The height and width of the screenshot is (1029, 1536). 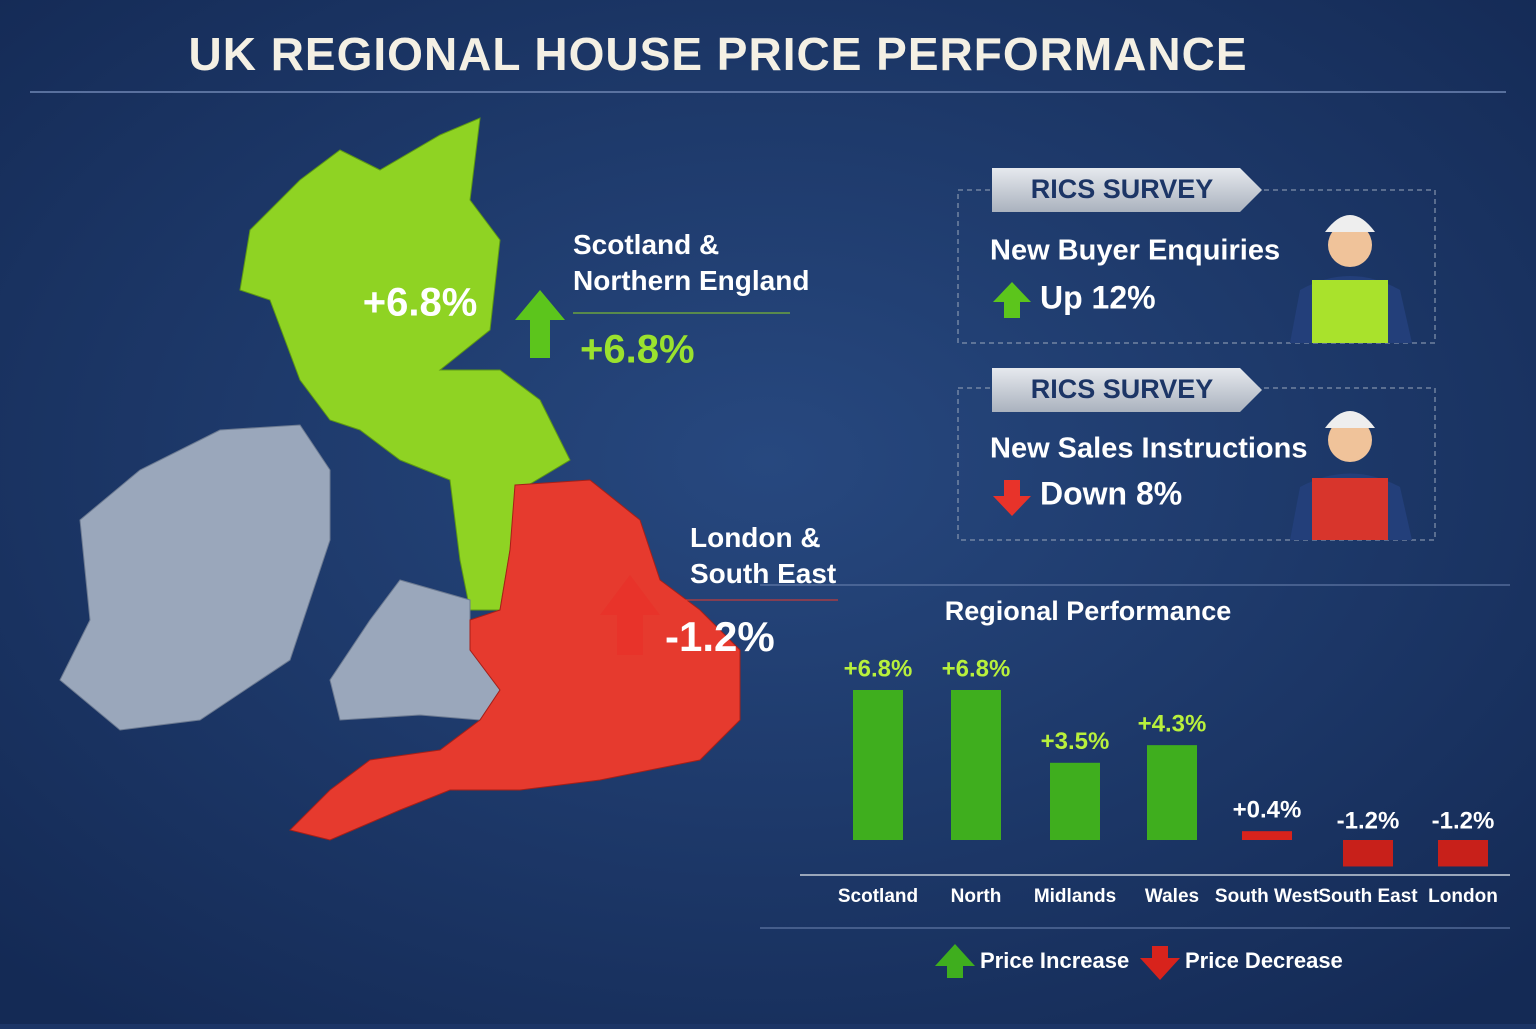 I want to click on survey-metric: New Sales Instructions, so click(x=1149, y=449).